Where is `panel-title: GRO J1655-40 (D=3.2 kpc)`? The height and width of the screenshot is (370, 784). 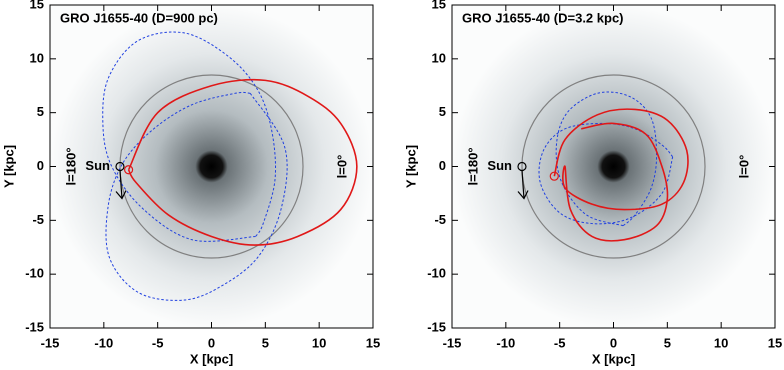
panel-title: GRO J1655-40 (D=3.2 kpc) is located at coordinates (543, 17).